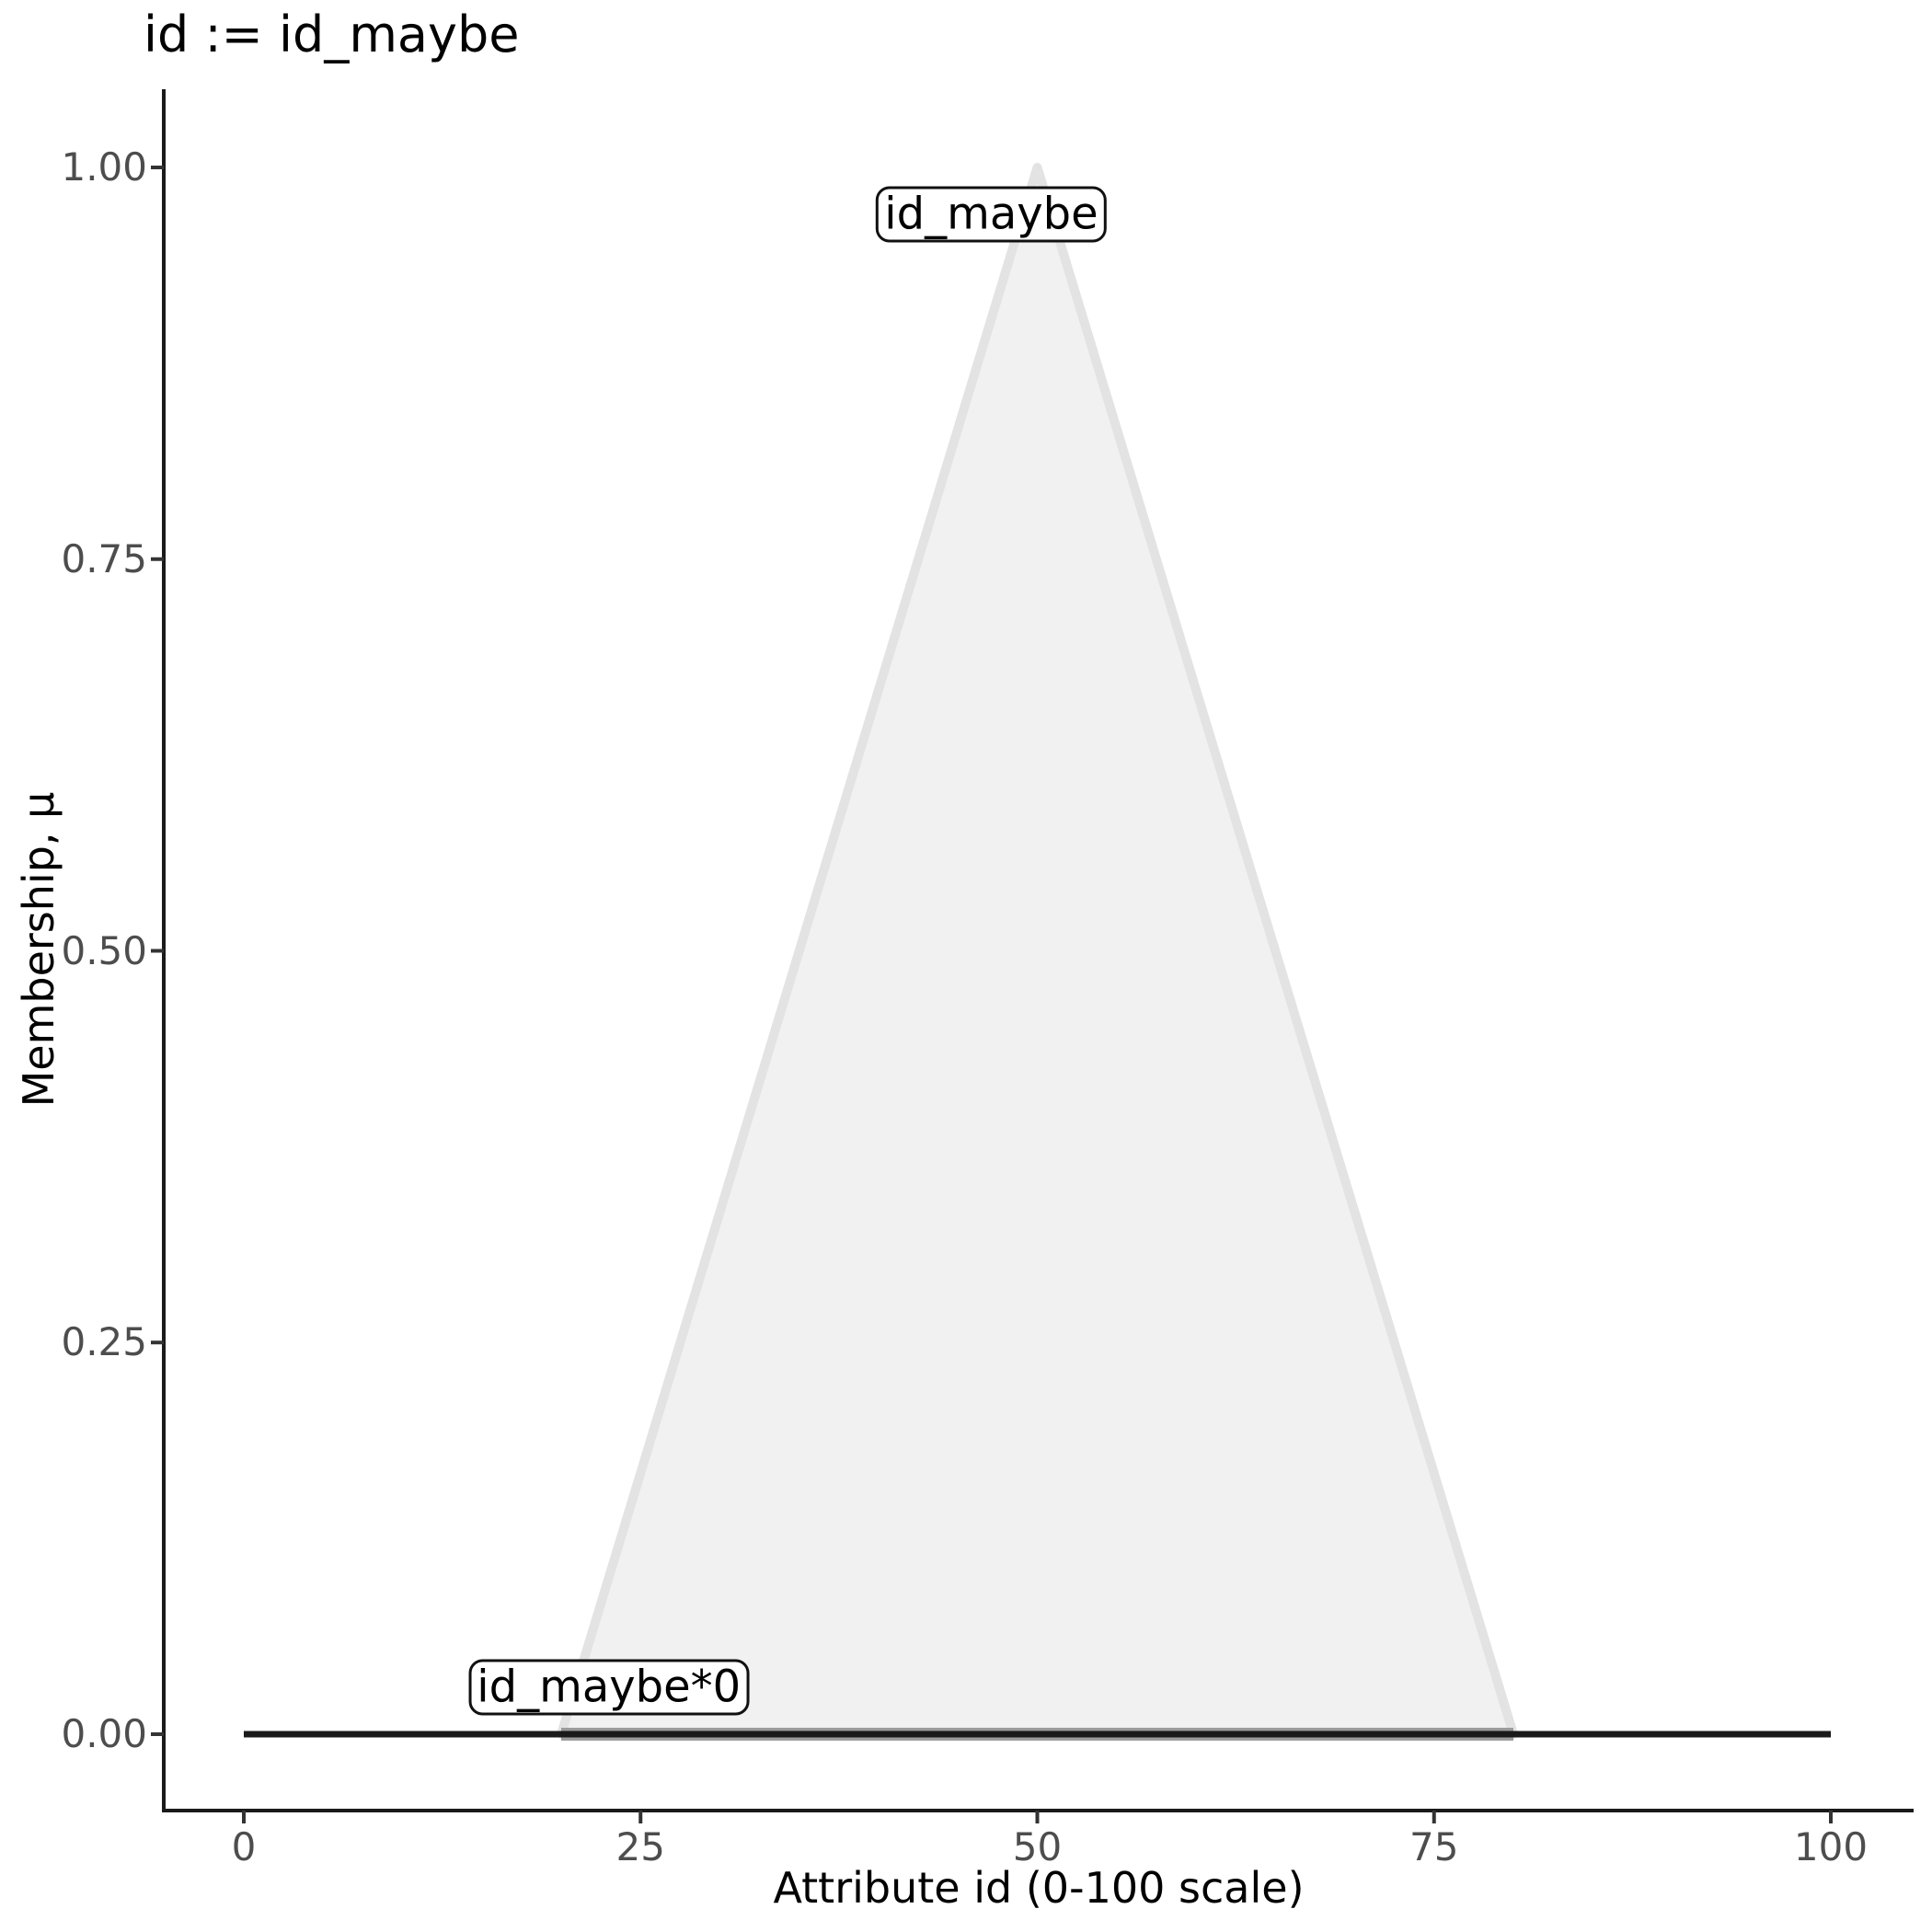  Describe the element at coordinates (104, 167) in the screenshot. I see `y-tick-label: 1.00` at that location.